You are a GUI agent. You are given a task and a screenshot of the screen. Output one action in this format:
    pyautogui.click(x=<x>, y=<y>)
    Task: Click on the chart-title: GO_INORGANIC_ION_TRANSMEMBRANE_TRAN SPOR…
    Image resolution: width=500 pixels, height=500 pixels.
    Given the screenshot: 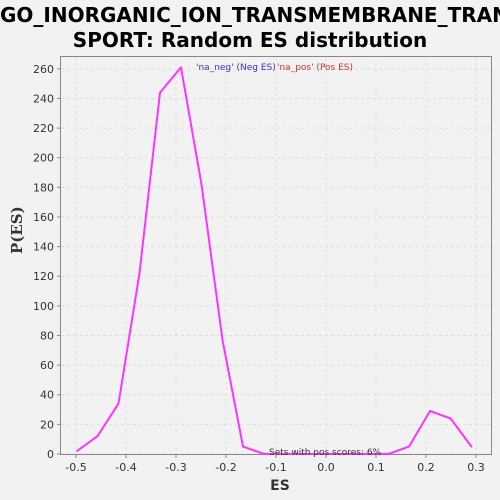 What is the action you would take?
    pyautogui.click(x=250, y=27)
    